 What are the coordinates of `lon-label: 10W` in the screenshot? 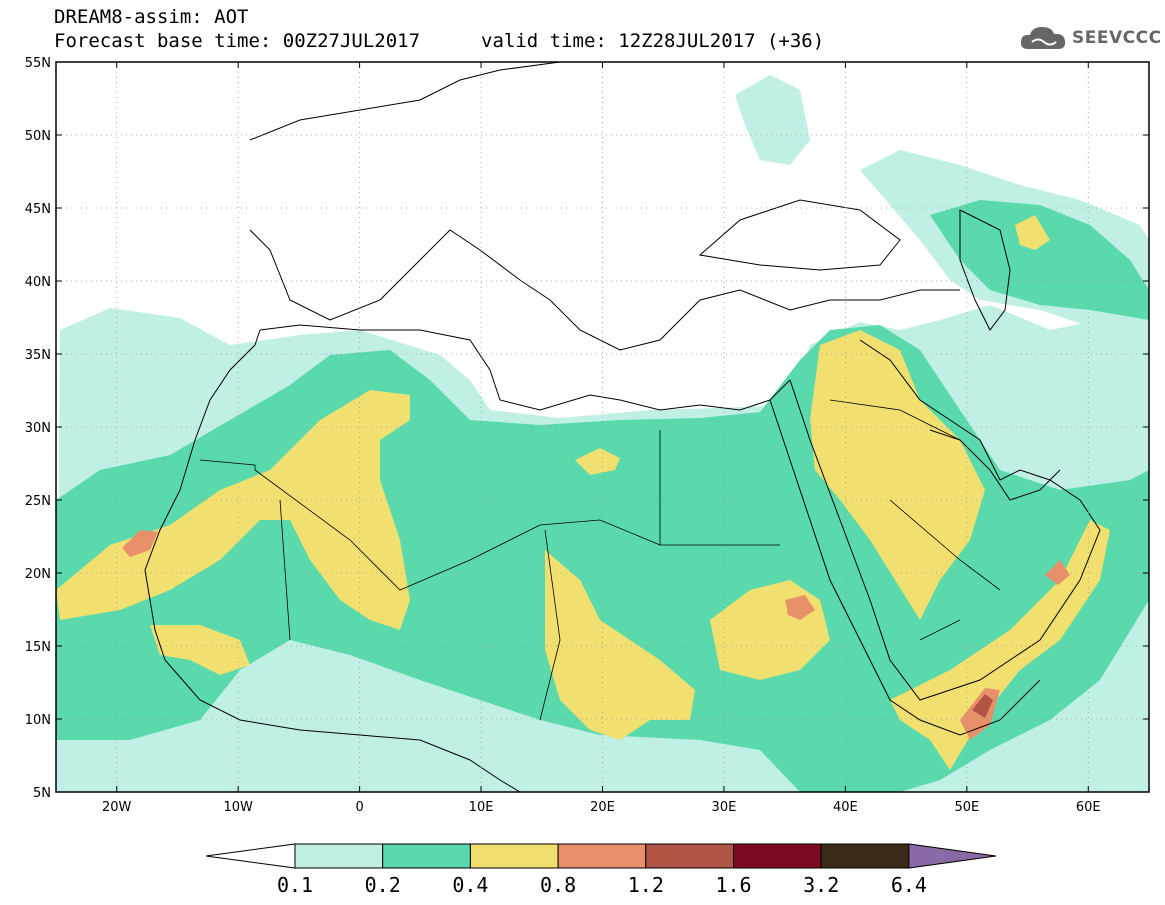 It's located at (238, 807).